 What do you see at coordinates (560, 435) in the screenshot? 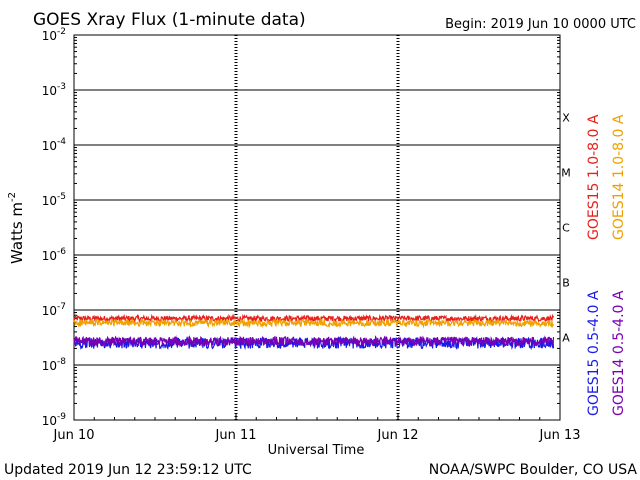
I see `x-tick-label: Jun 13` at bounding box center [560, 435].